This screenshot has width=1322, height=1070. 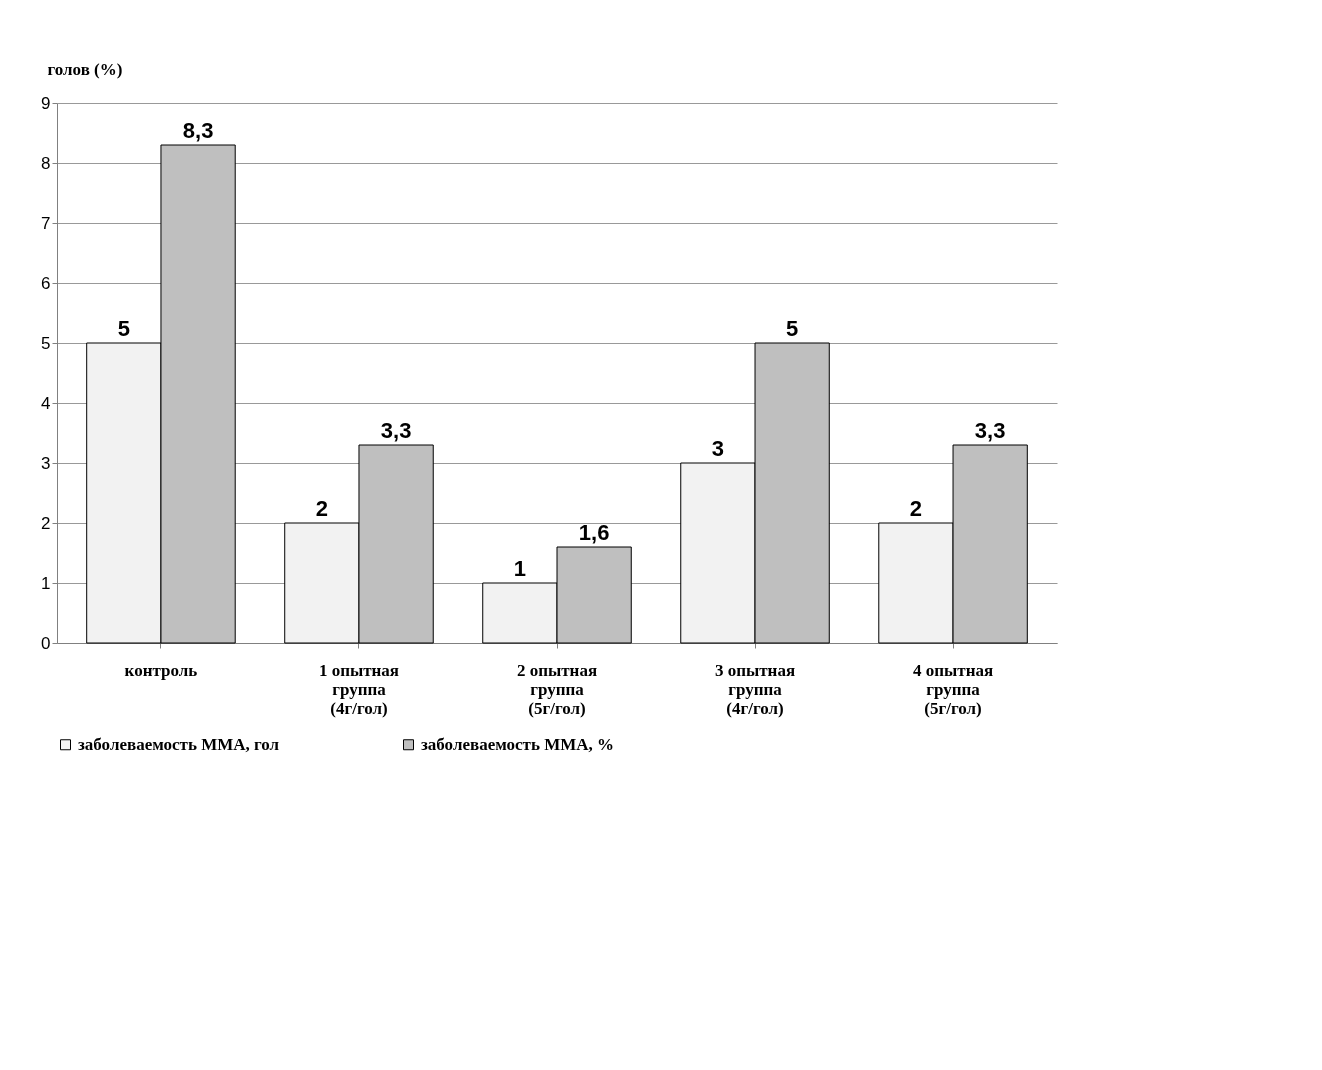 What do you see at coordinates (557, 689) in the screenshot?
I see `x-tick-label: 2 опытная группа (5г/гол)` at bounding box center [557, 689].